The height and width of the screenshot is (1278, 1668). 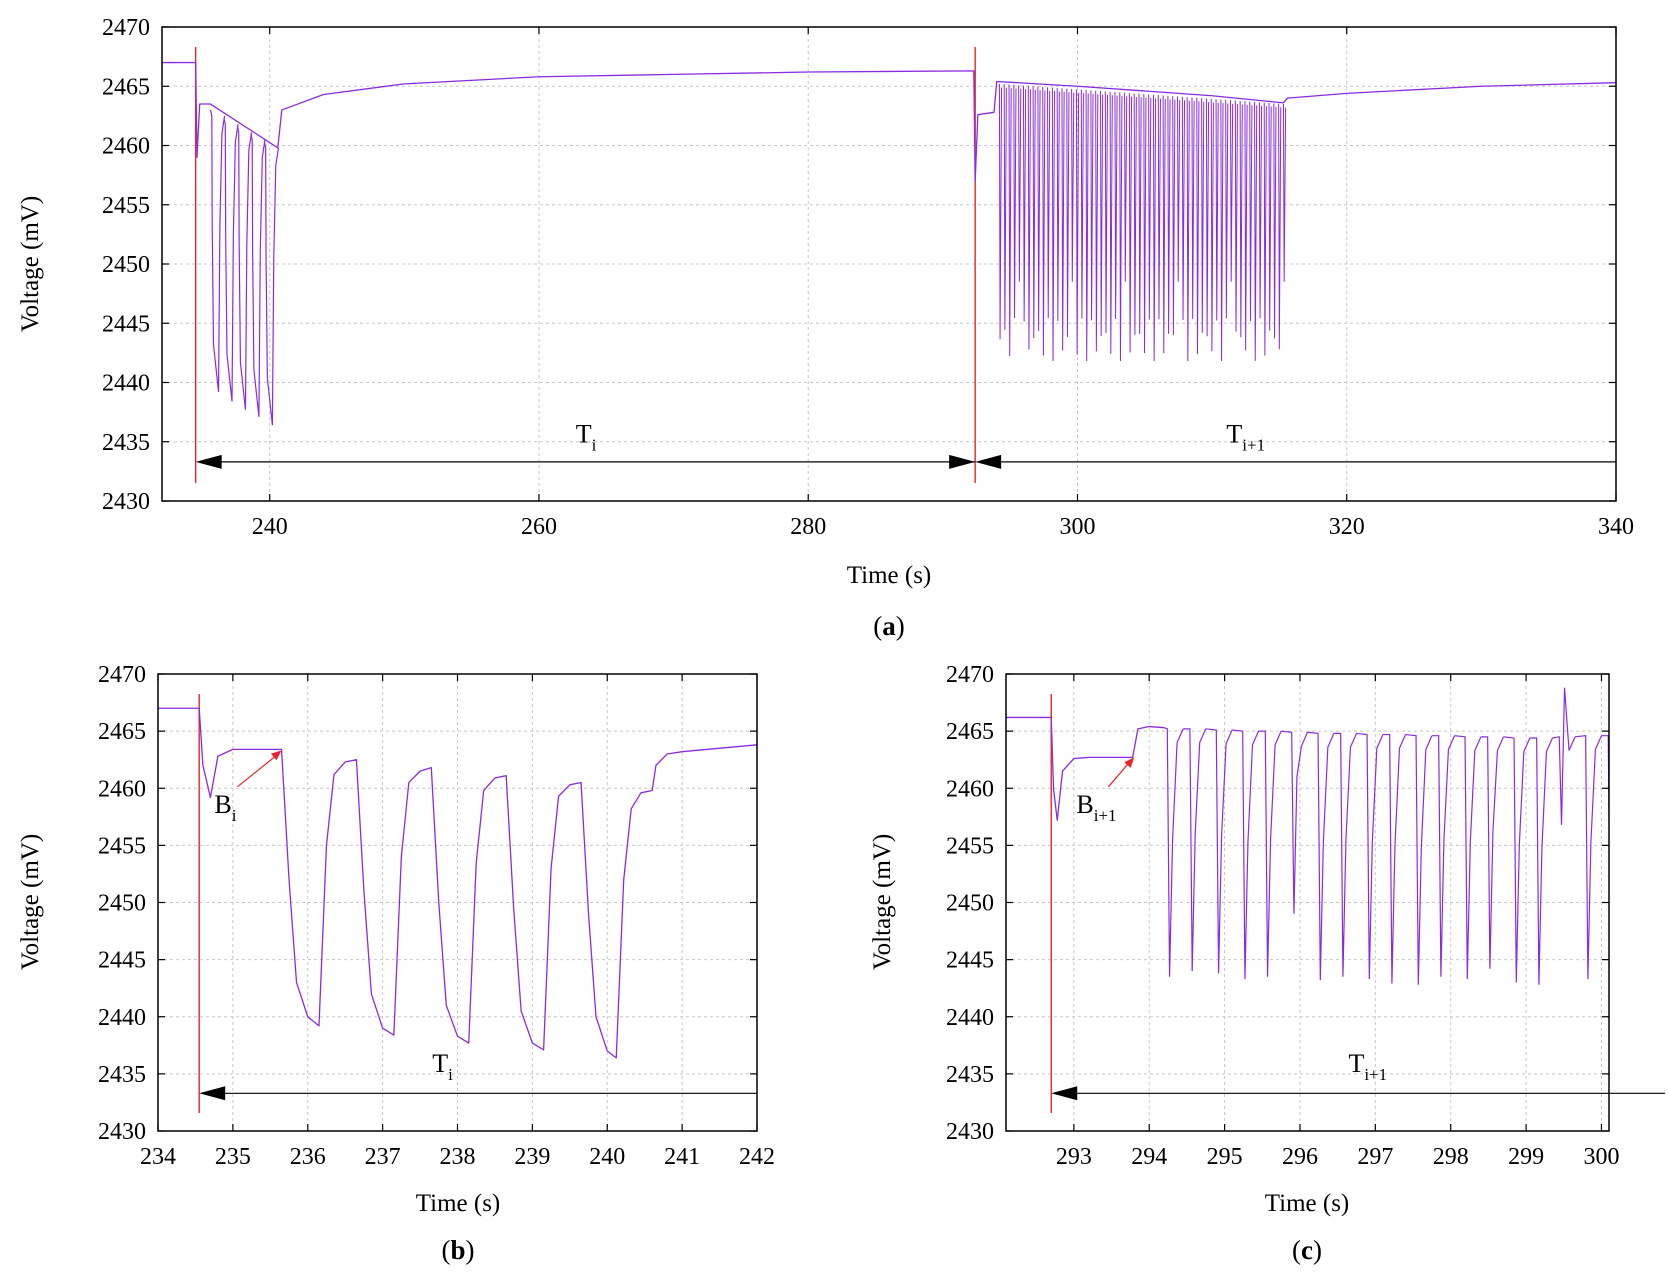 I want to click on x-tick-label: 297, so click(x=1375, y=1157).